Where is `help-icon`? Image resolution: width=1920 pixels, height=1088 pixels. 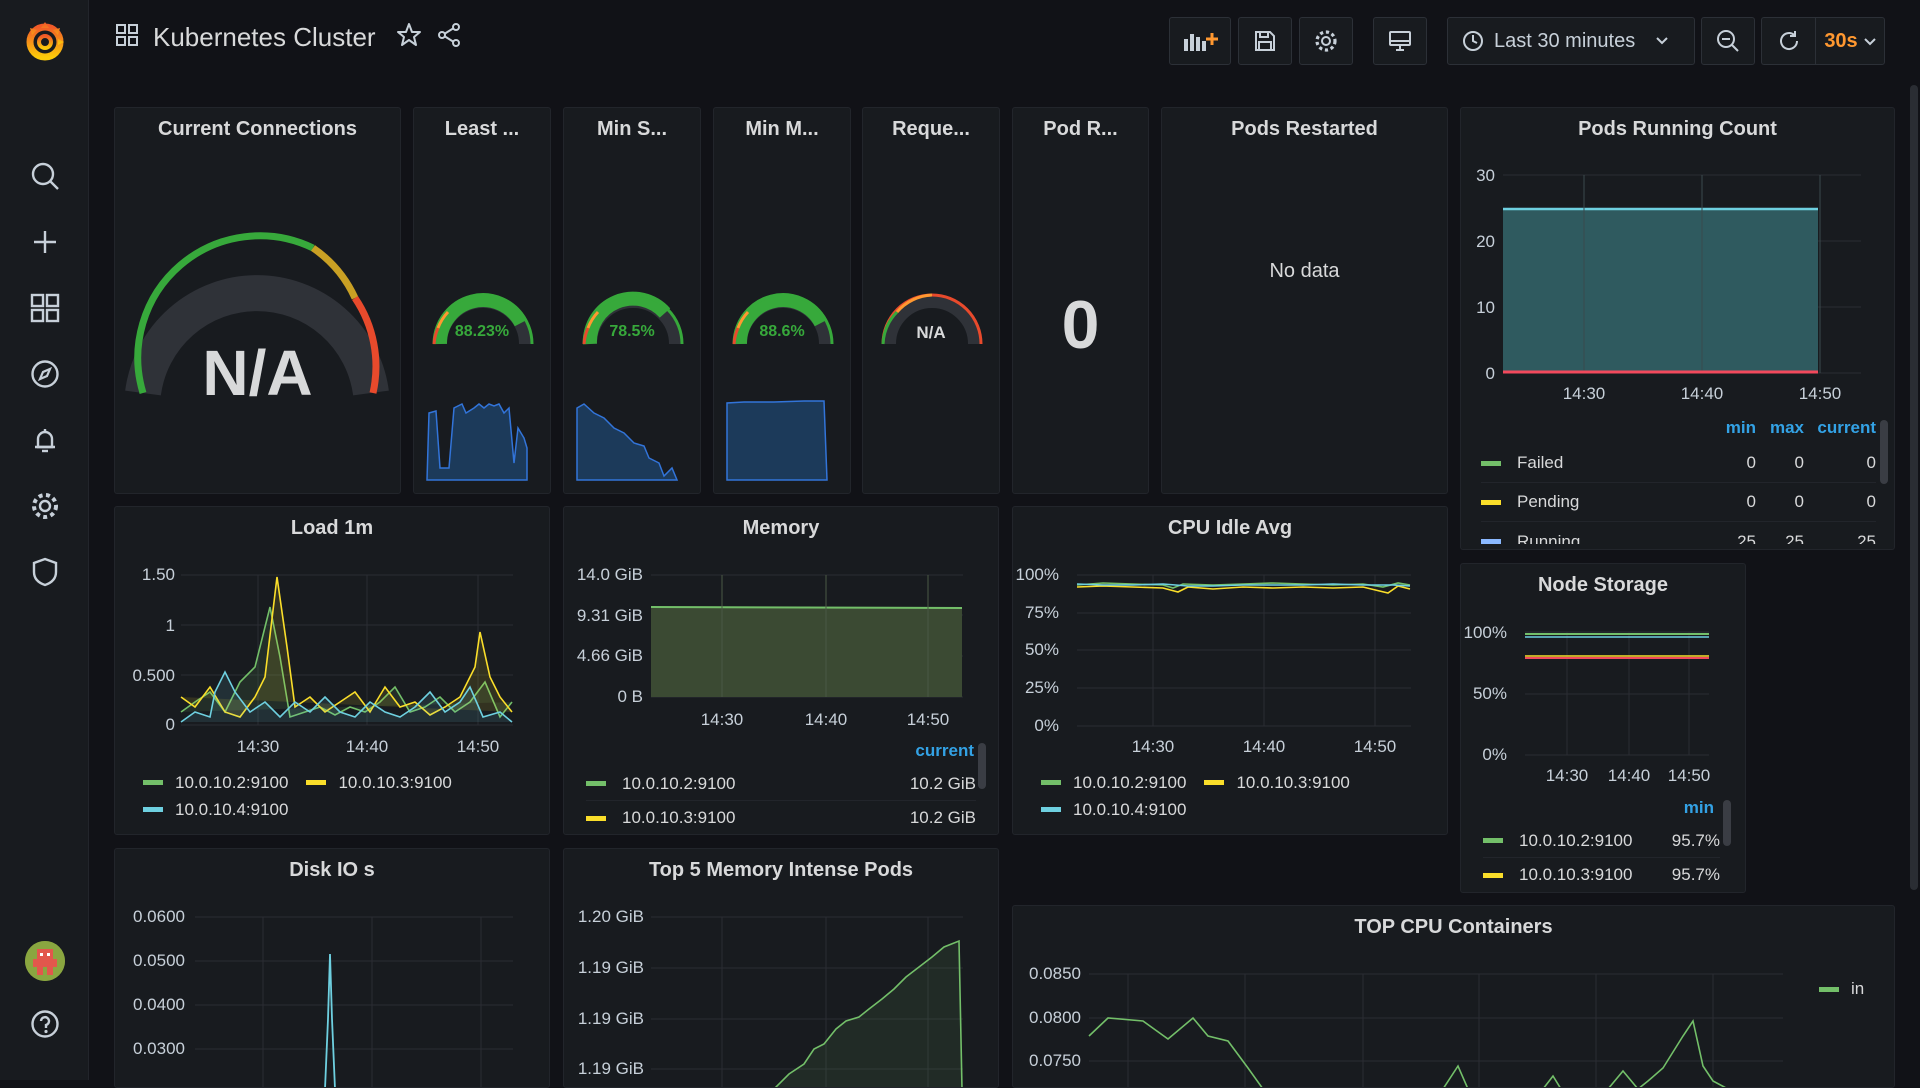
help-icon is located at coordinates (45, 1024).